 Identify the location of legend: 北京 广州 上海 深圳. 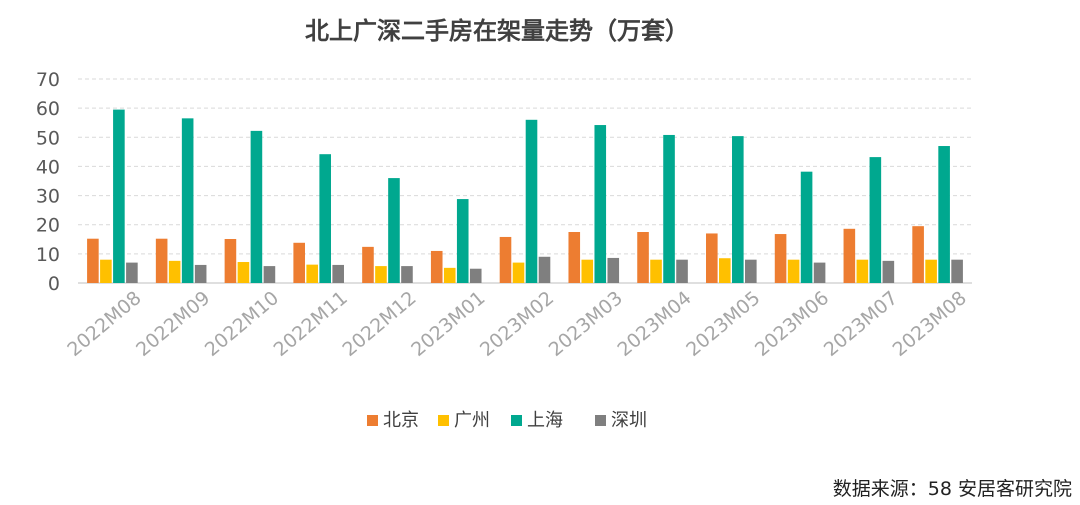
(507, 420).